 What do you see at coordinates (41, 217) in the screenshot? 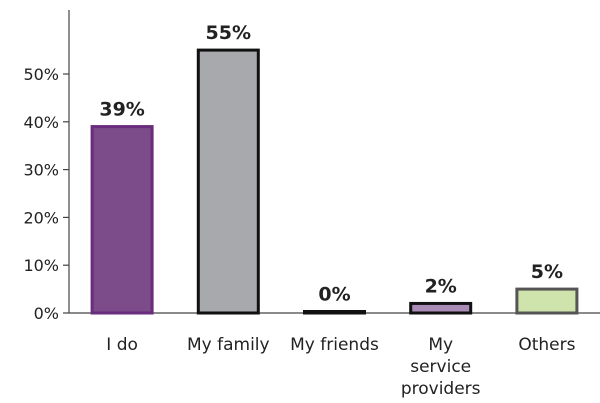
I see `y-tick-label: 20%` at bounding box center [41, 217].